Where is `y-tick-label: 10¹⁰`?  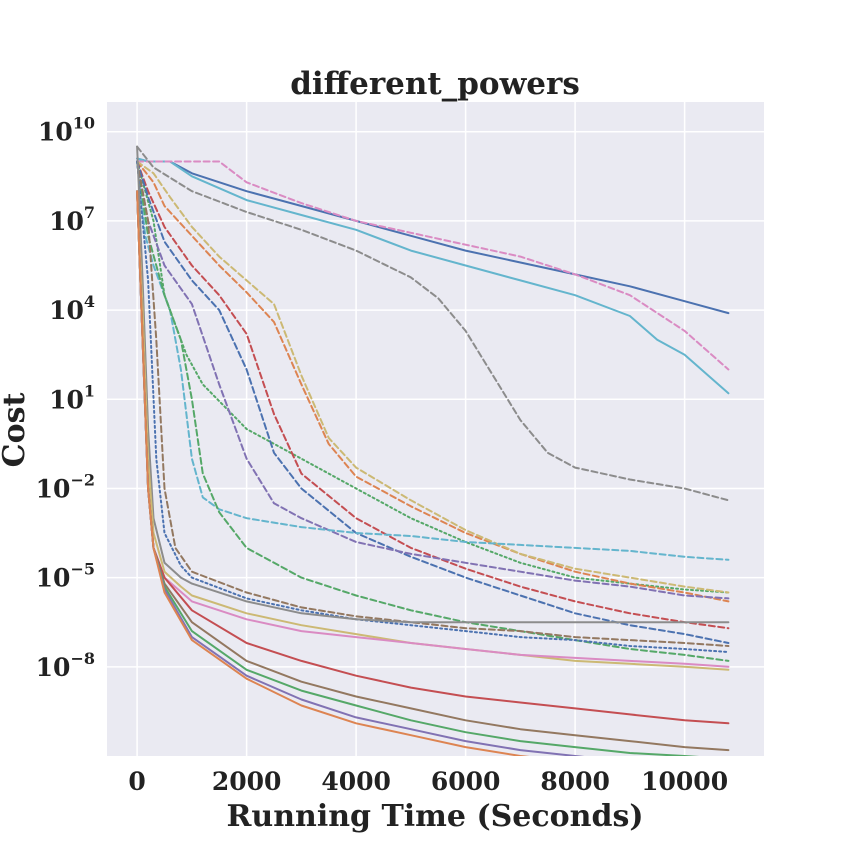 y-tick-label: 10¹⁰ is located at coordinates (66, 130).